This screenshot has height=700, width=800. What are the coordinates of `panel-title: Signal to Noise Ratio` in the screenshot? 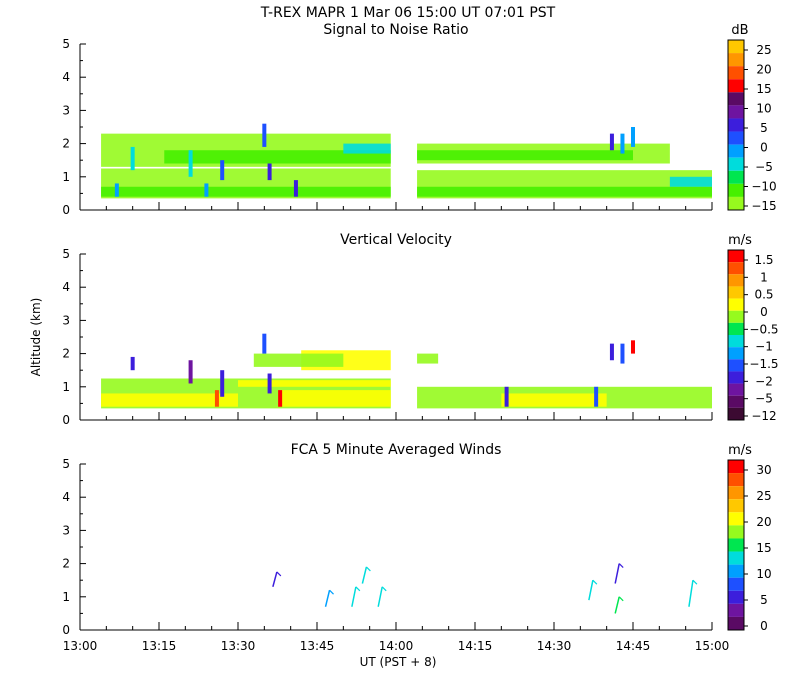 It's located at (395, 30).